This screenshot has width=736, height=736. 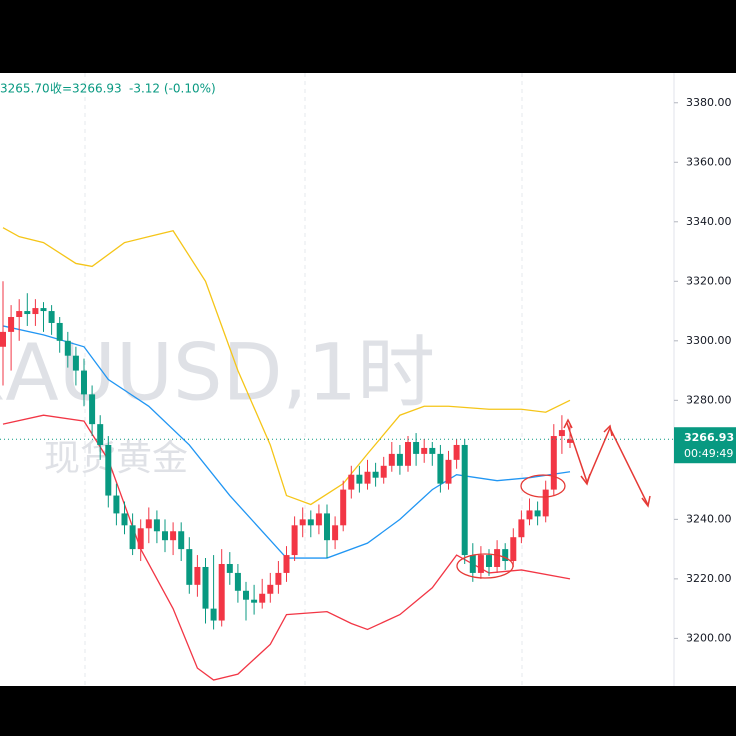 I want to click on y-tick-label: 3360.00, so click(x=709, y=161).